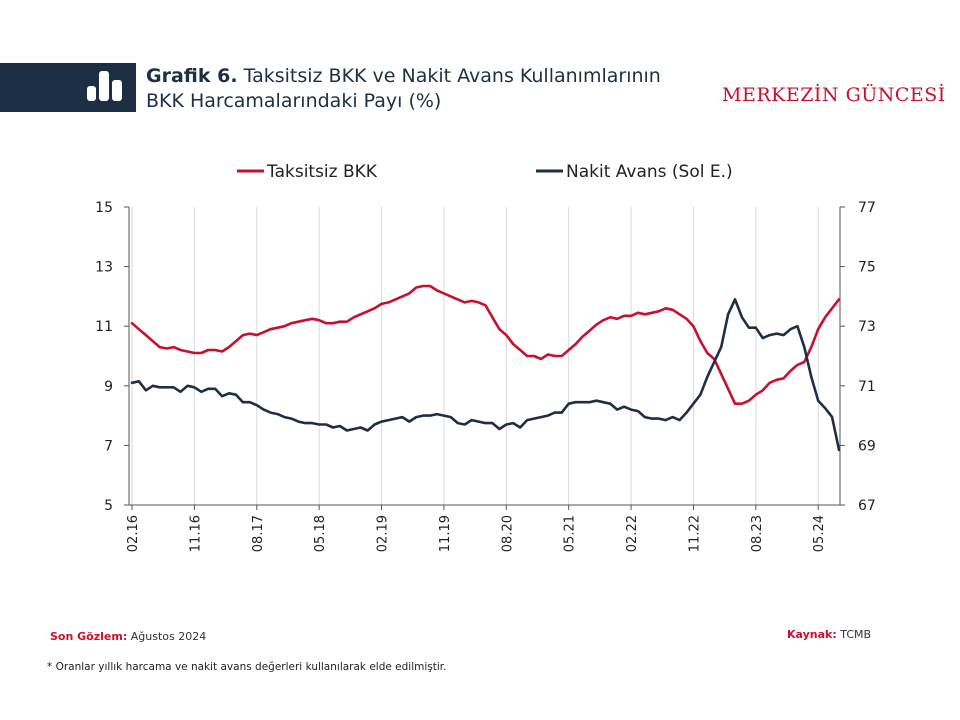 Image resolution: width=960 pixels, height=720 pixels. I want to click on source-value: TCMB, so click(856, 634).